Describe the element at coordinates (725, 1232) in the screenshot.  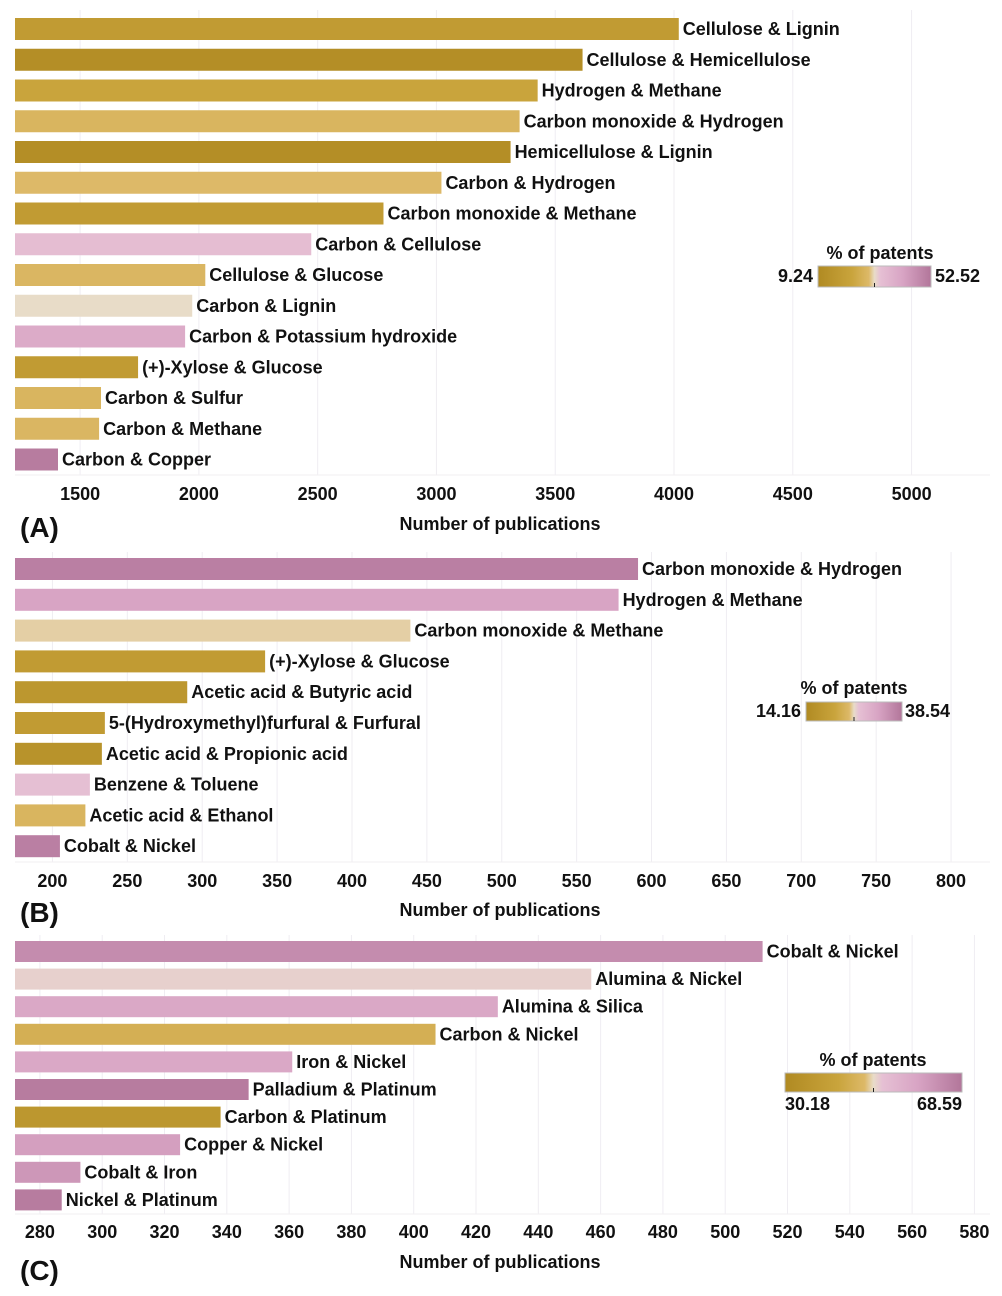
I see `x-tick-label: 500` at that location.